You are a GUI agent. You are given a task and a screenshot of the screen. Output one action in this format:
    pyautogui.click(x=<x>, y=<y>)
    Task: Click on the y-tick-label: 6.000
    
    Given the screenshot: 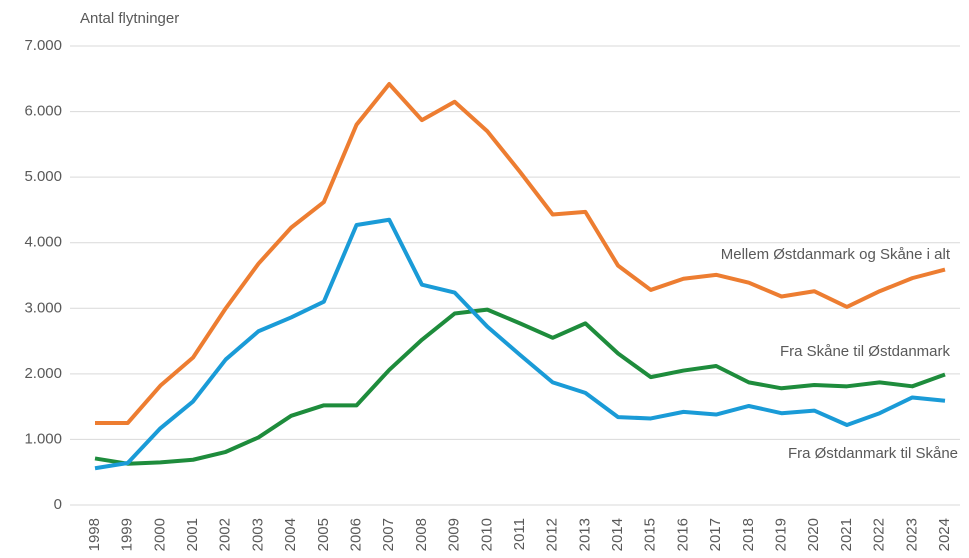 What is the action you would take?
    pyautogui.click(x=43, y=111)
    